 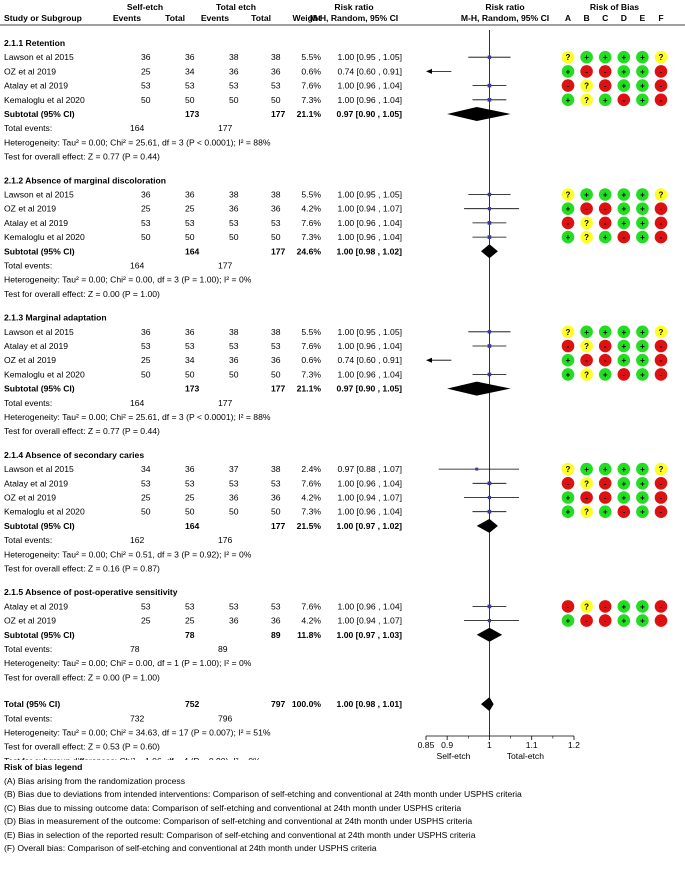 What do you see at coordinates (261, 18) in the screenshot?
I see `header-total-2: Total` at bounding box center [261, 18].